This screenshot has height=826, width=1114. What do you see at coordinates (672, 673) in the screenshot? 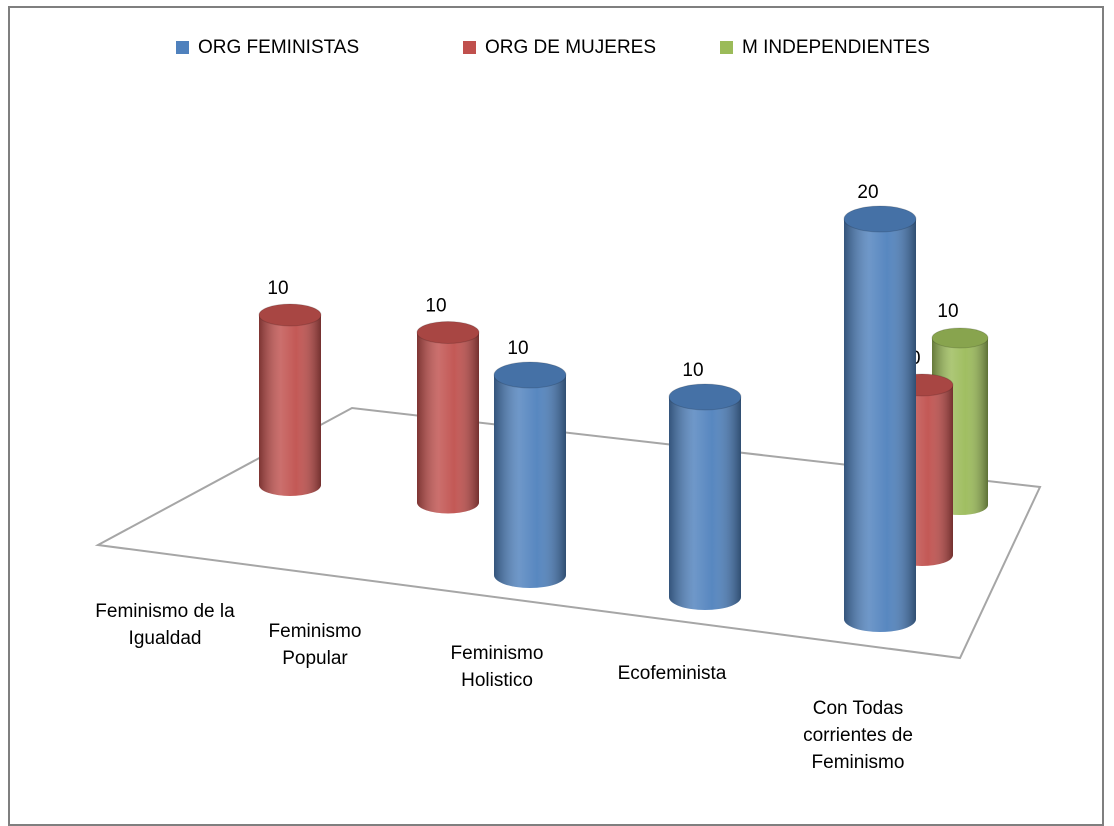
I see `category-label: Ecofeminista` at bounding box center [672, 673].